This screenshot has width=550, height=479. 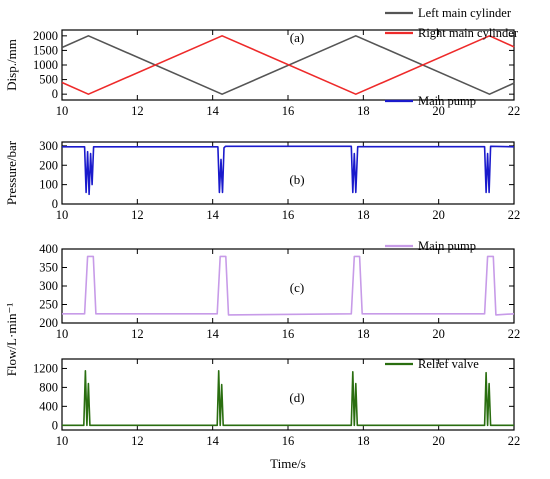 What do you see at coordinates (48, 185) in the screenshot?
I see `y-tick-label: 100` at bounding box center [48, 185].